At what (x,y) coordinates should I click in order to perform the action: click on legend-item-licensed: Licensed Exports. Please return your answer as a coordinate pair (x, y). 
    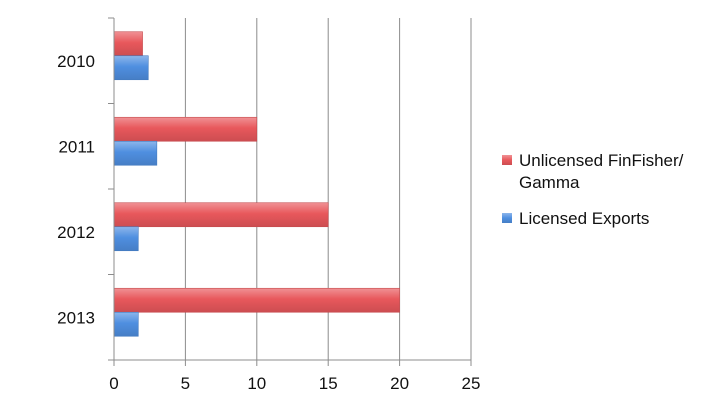
    Looking at the image, I should click on (609, 219).